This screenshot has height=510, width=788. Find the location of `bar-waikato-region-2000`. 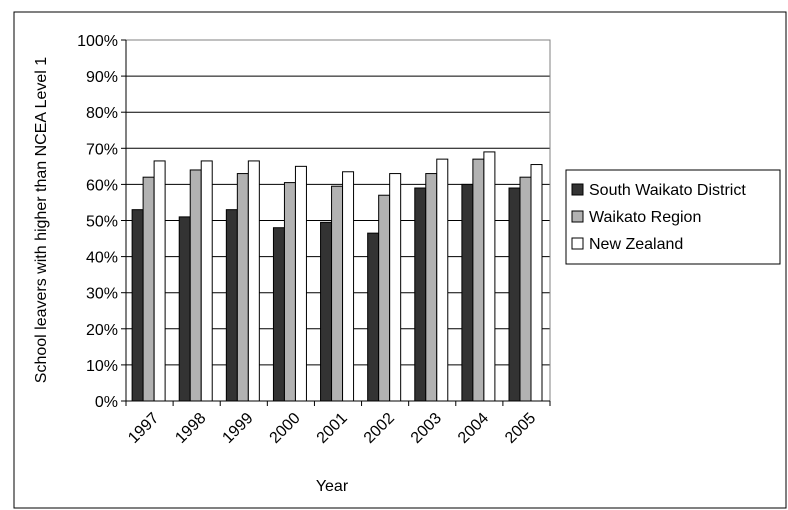

bar-waikato-region-2000 is located at coordinates (289, 292).